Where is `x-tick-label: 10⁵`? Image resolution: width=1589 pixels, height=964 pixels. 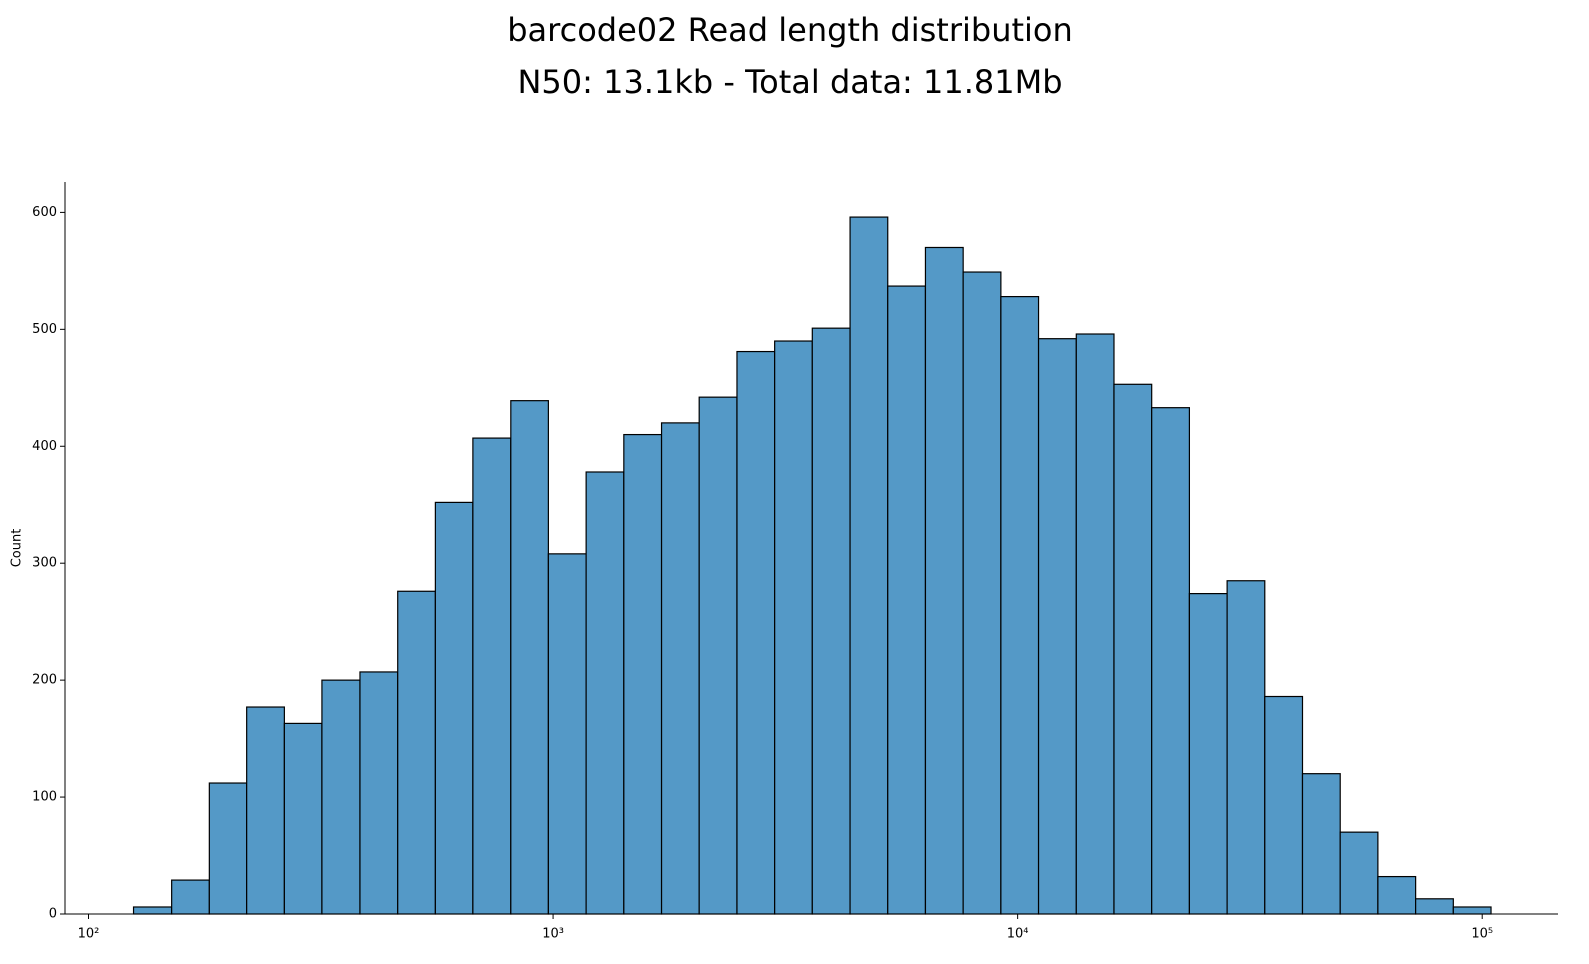 x-tick-label: 10⁵ is located at coordinates (1482, 934).